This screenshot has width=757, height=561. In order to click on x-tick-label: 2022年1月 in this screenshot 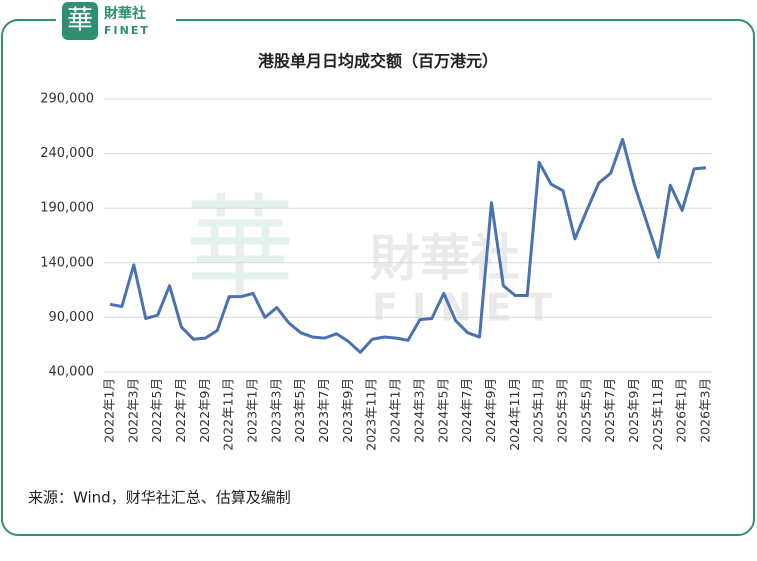, I will do `click(108, 410)`.